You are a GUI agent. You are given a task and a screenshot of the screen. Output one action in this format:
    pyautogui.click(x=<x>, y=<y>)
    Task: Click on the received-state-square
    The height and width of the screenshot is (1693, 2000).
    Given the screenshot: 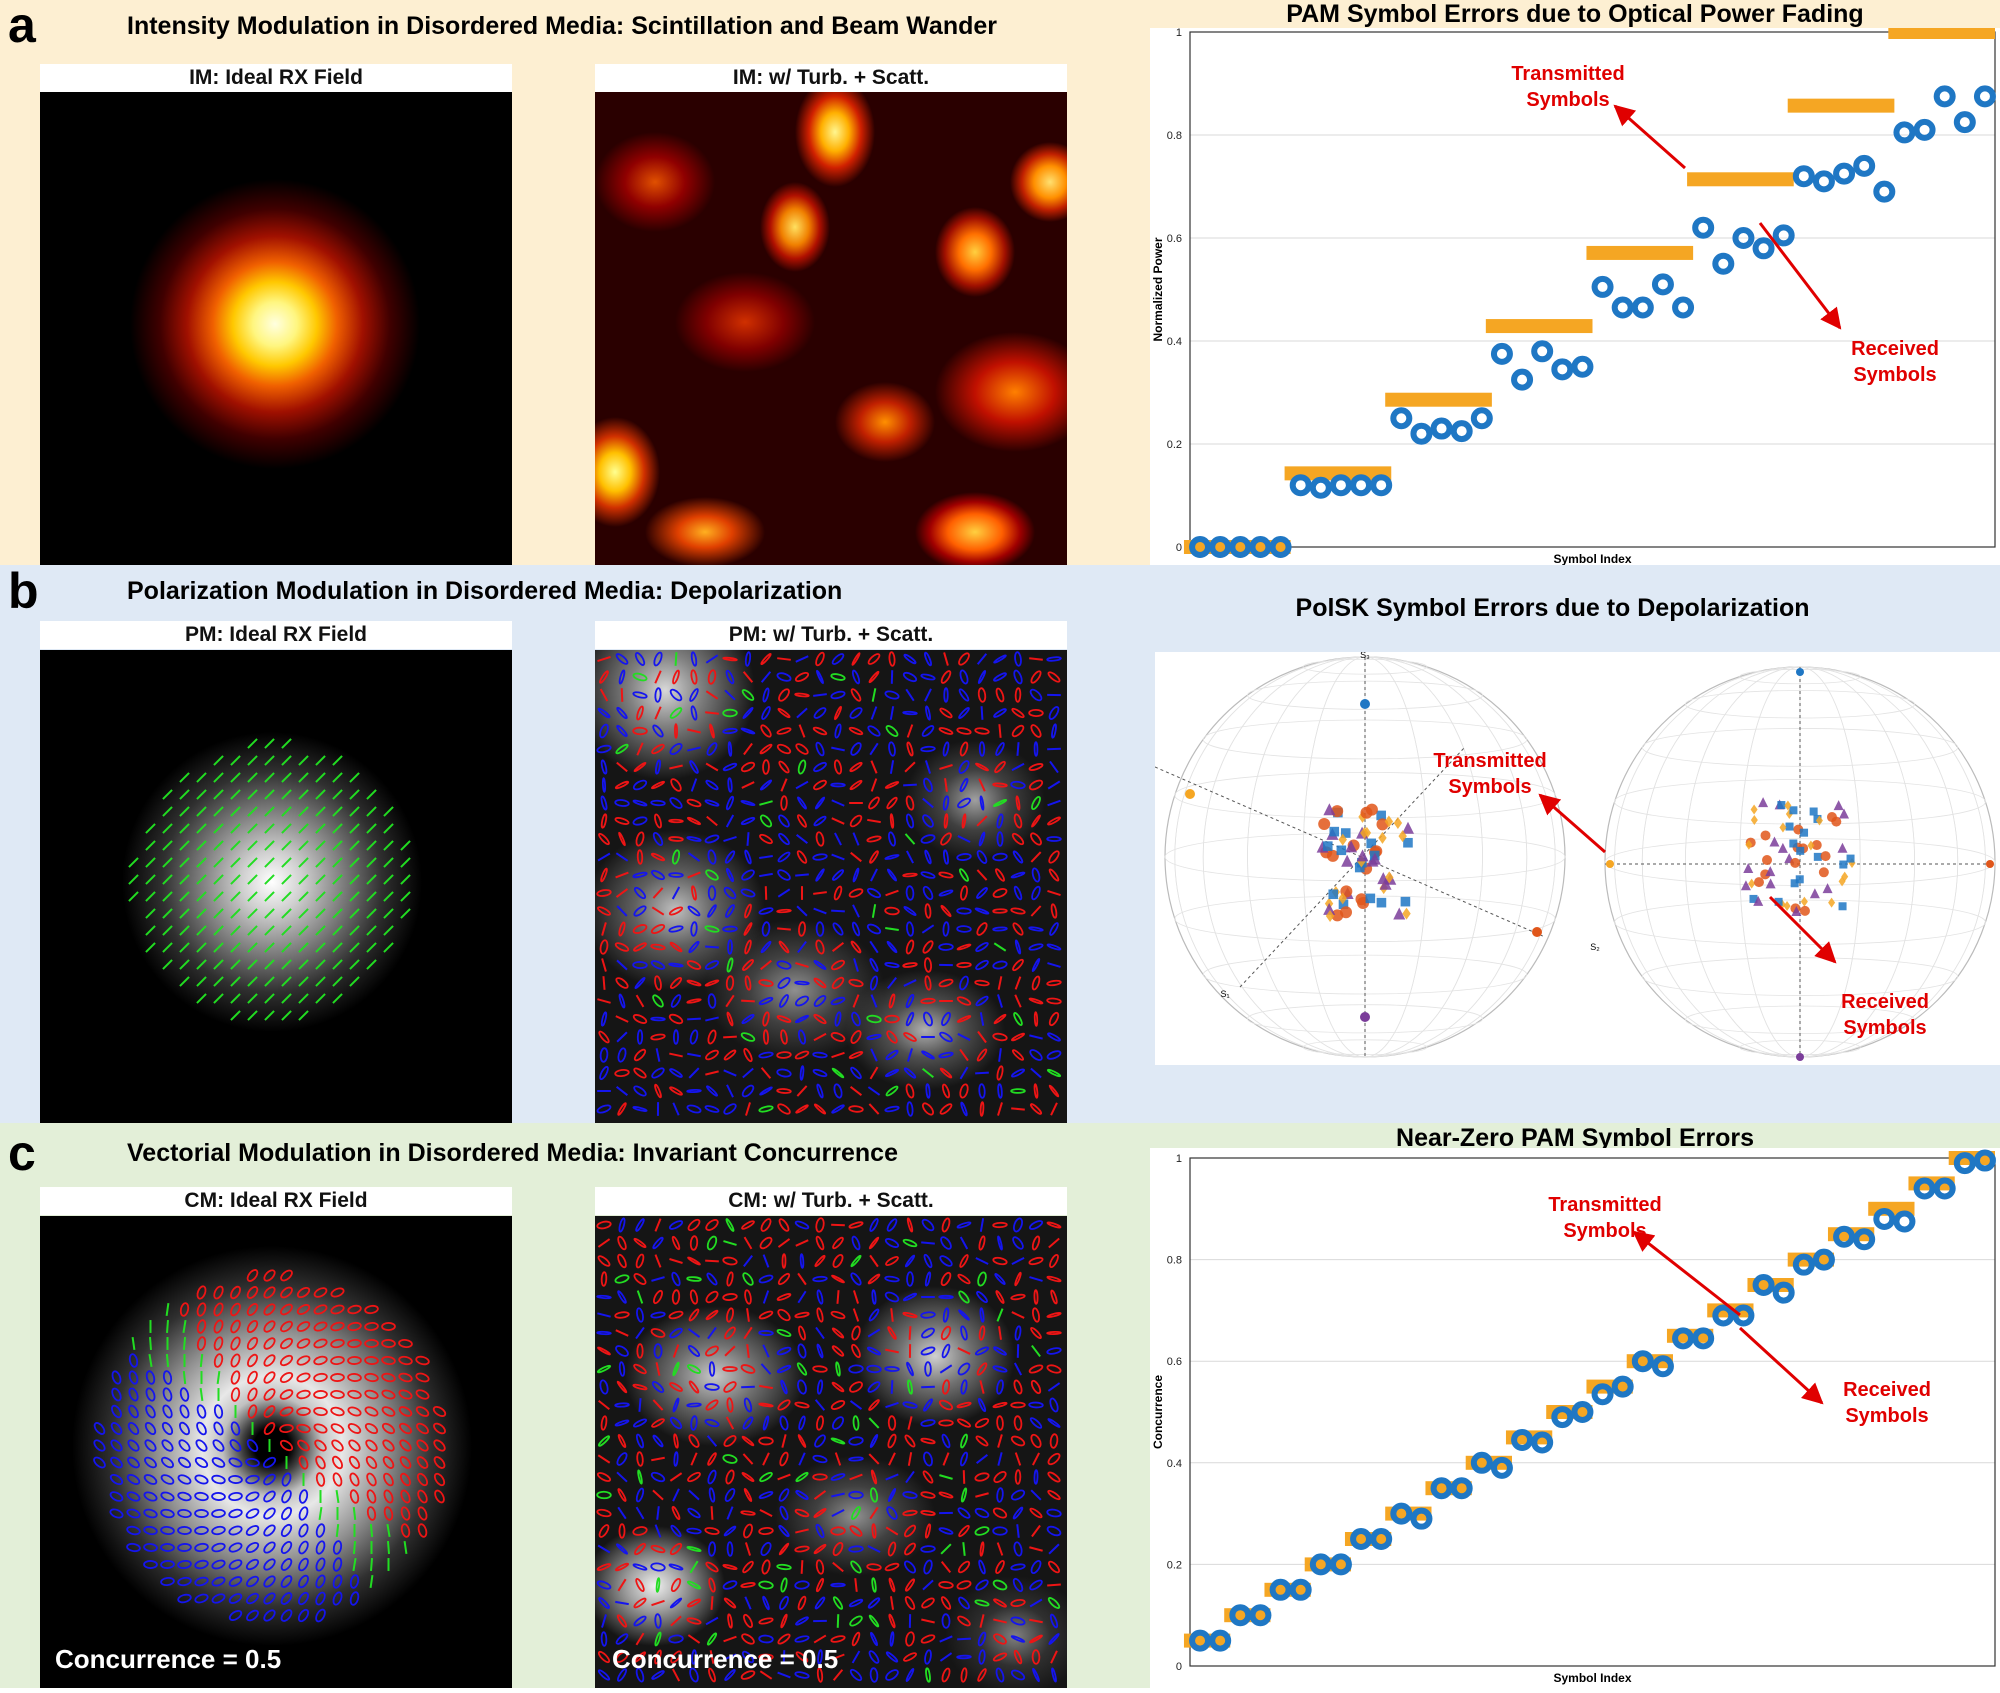 What is the action you would take?
    pyautogui.click(x=1800, y=879)
    